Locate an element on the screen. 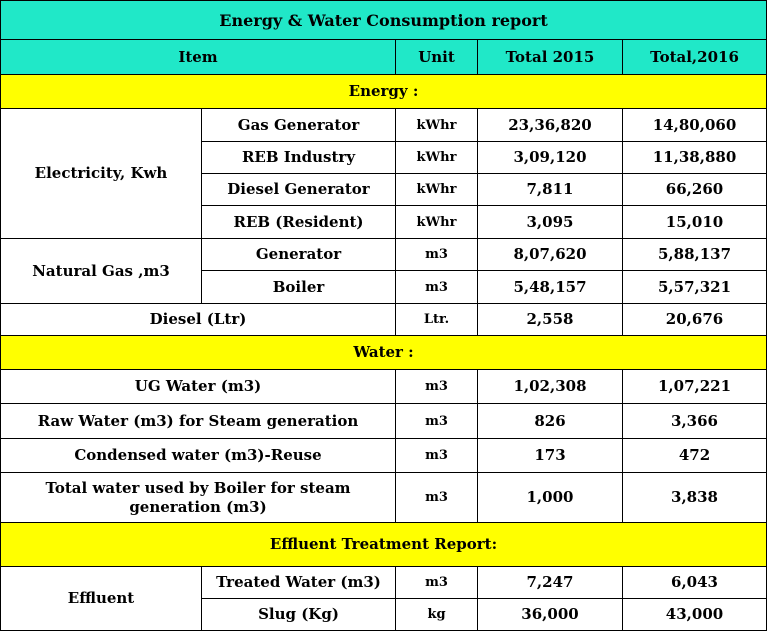  header-total-2016: Total,2016 is located at coordinates (694, 57).